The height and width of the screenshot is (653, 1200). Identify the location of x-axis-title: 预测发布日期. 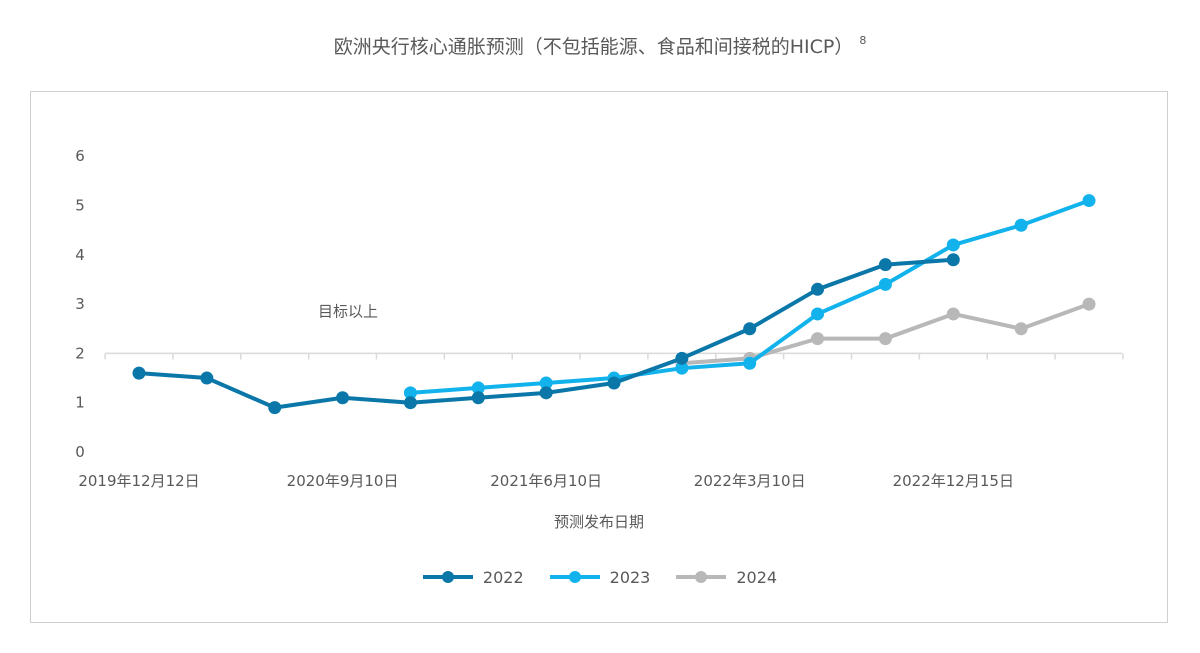
(599, 522).